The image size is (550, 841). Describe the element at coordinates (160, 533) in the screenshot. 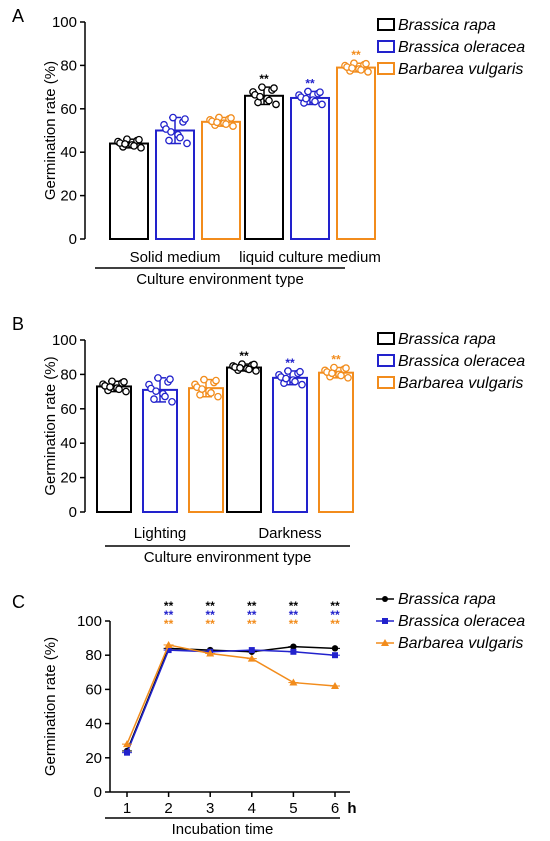

I see `category-label: Lighting` at that location.